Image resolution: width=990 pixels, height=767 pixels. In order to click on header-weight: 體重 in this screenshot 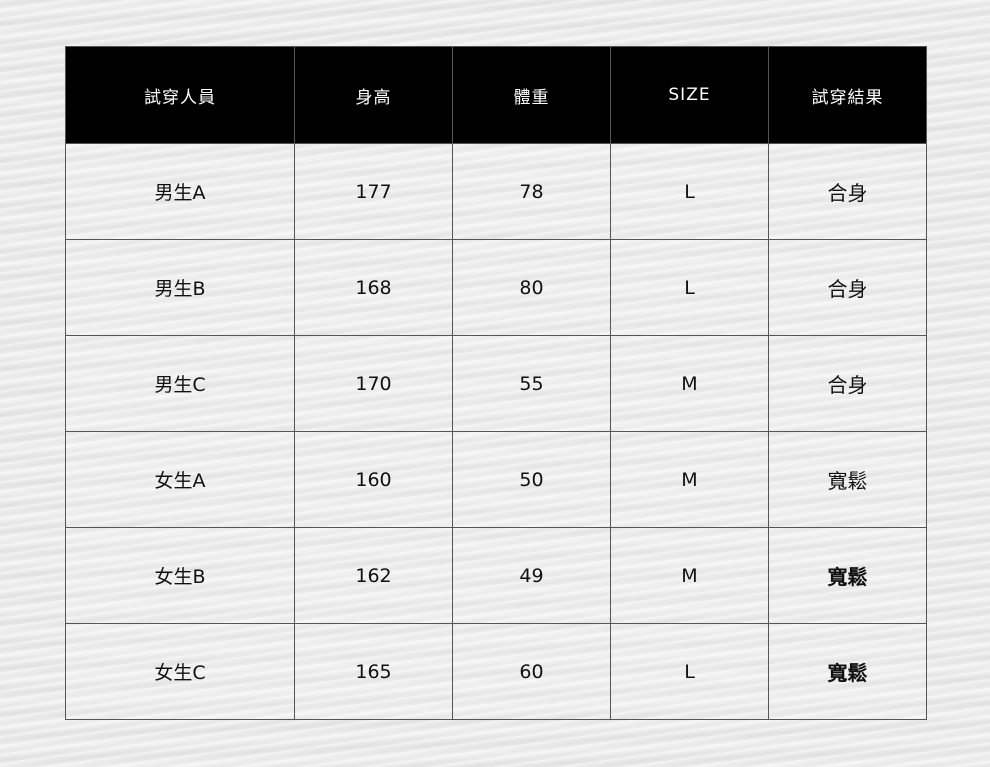, I will do `click(531, 95)`.